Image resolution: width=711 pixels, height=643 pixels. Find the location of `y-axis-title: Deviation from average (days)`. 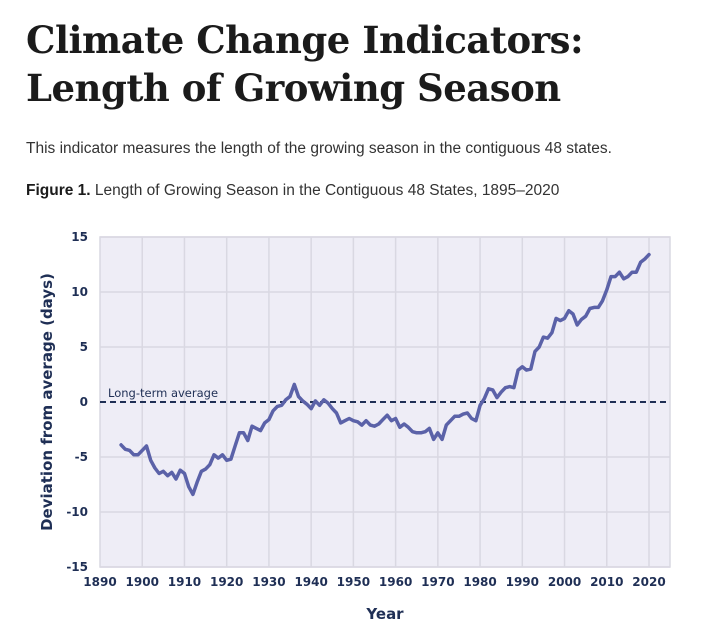

y-axis-title: Deviation from average (days) is located at coordinates (47, 402).